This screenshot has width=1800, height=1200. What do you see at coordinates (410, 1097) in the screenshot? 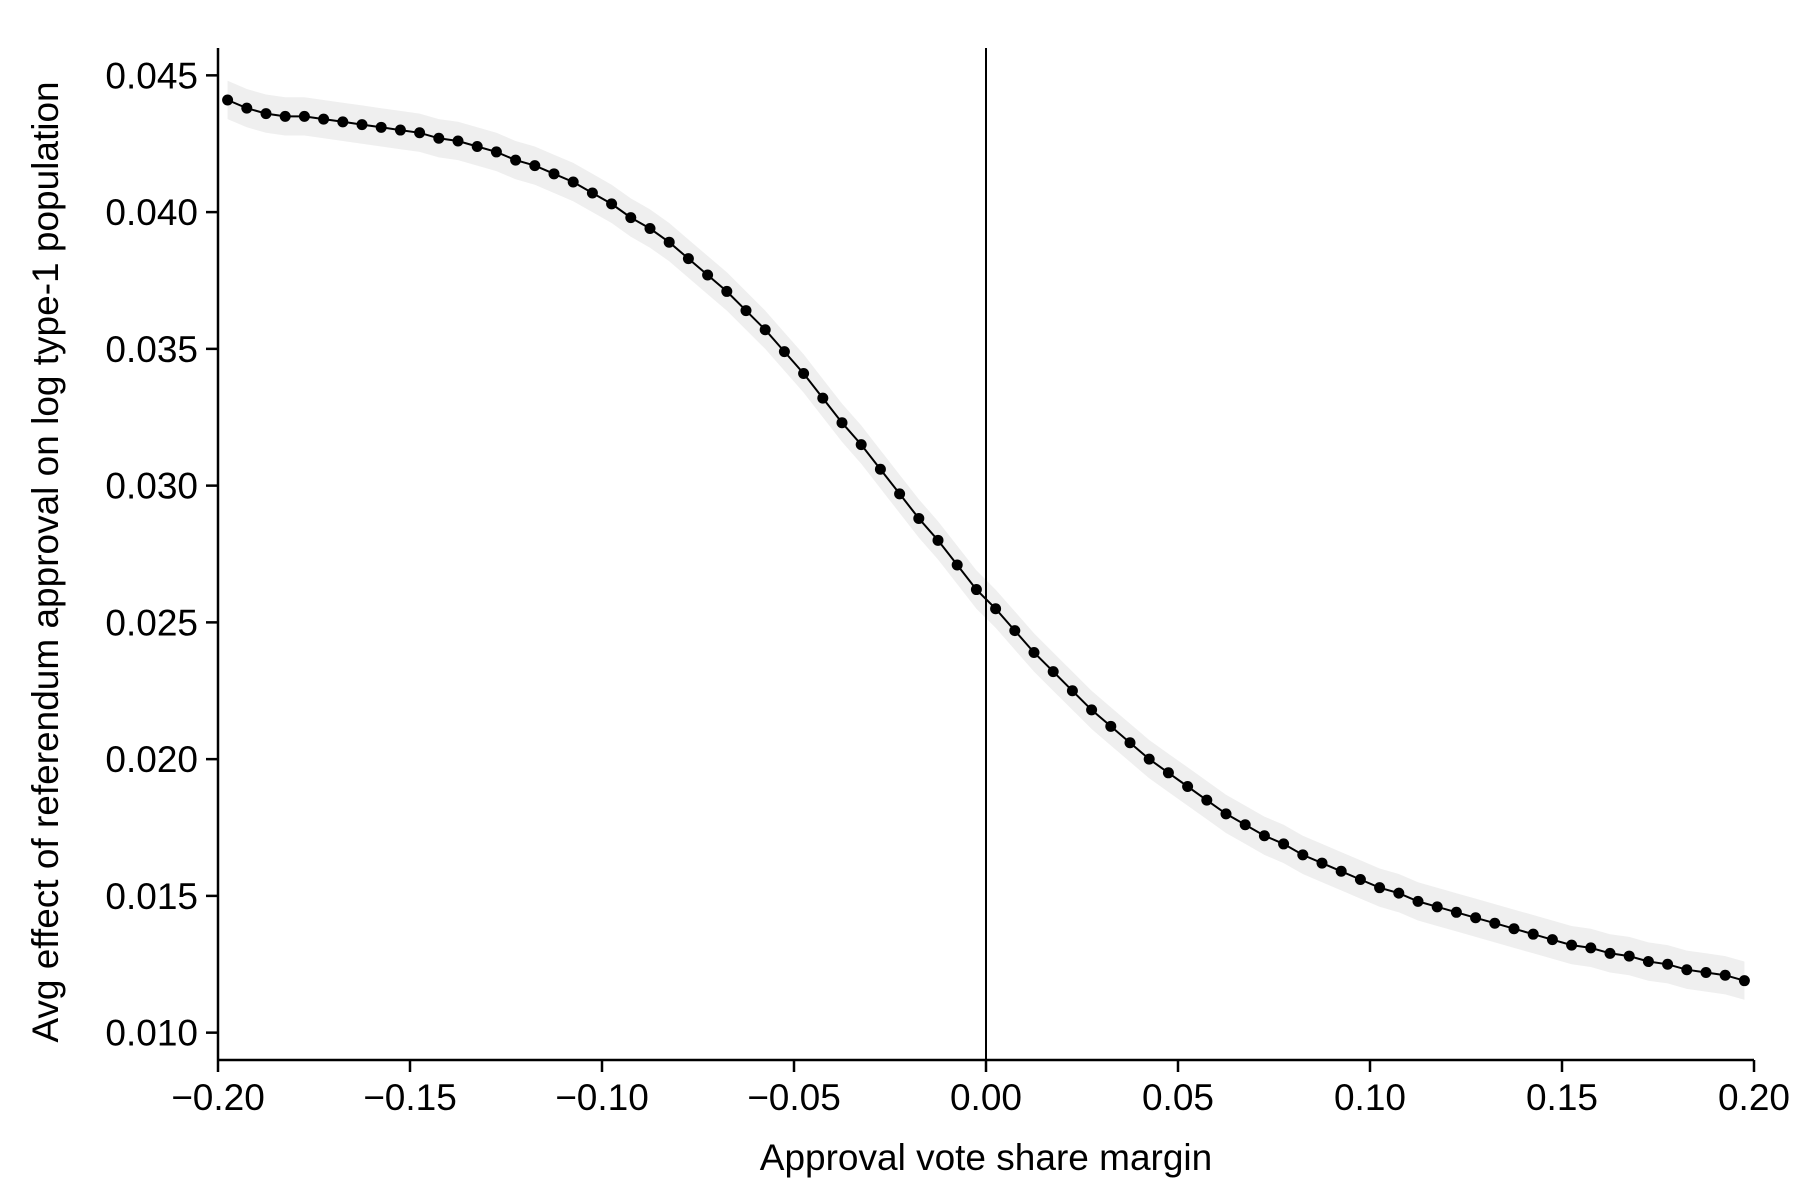
I see `x-tick-label: −0.15` at bounding box center [410, 1097].